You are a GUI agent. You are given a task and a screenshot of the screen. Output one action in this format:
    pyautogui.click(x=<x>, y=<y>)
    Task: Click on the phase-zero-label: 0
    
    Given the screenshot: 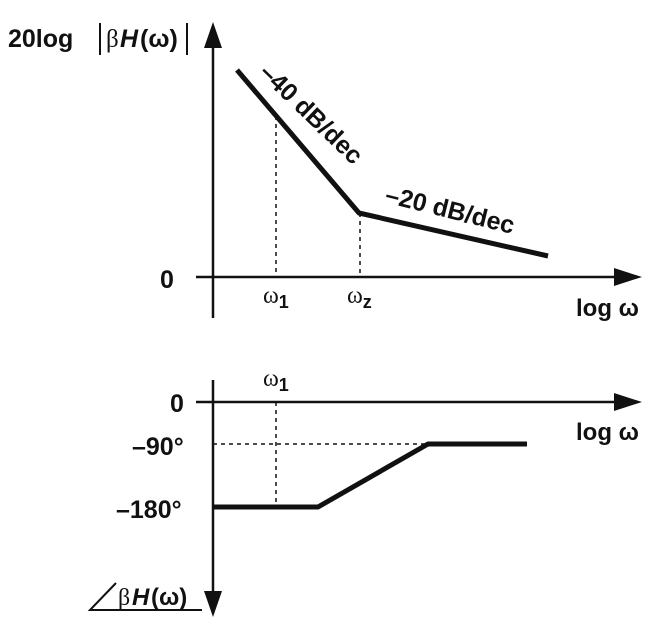 What is the action you would take?
    pyautogui.click(x=177, y=404)
    